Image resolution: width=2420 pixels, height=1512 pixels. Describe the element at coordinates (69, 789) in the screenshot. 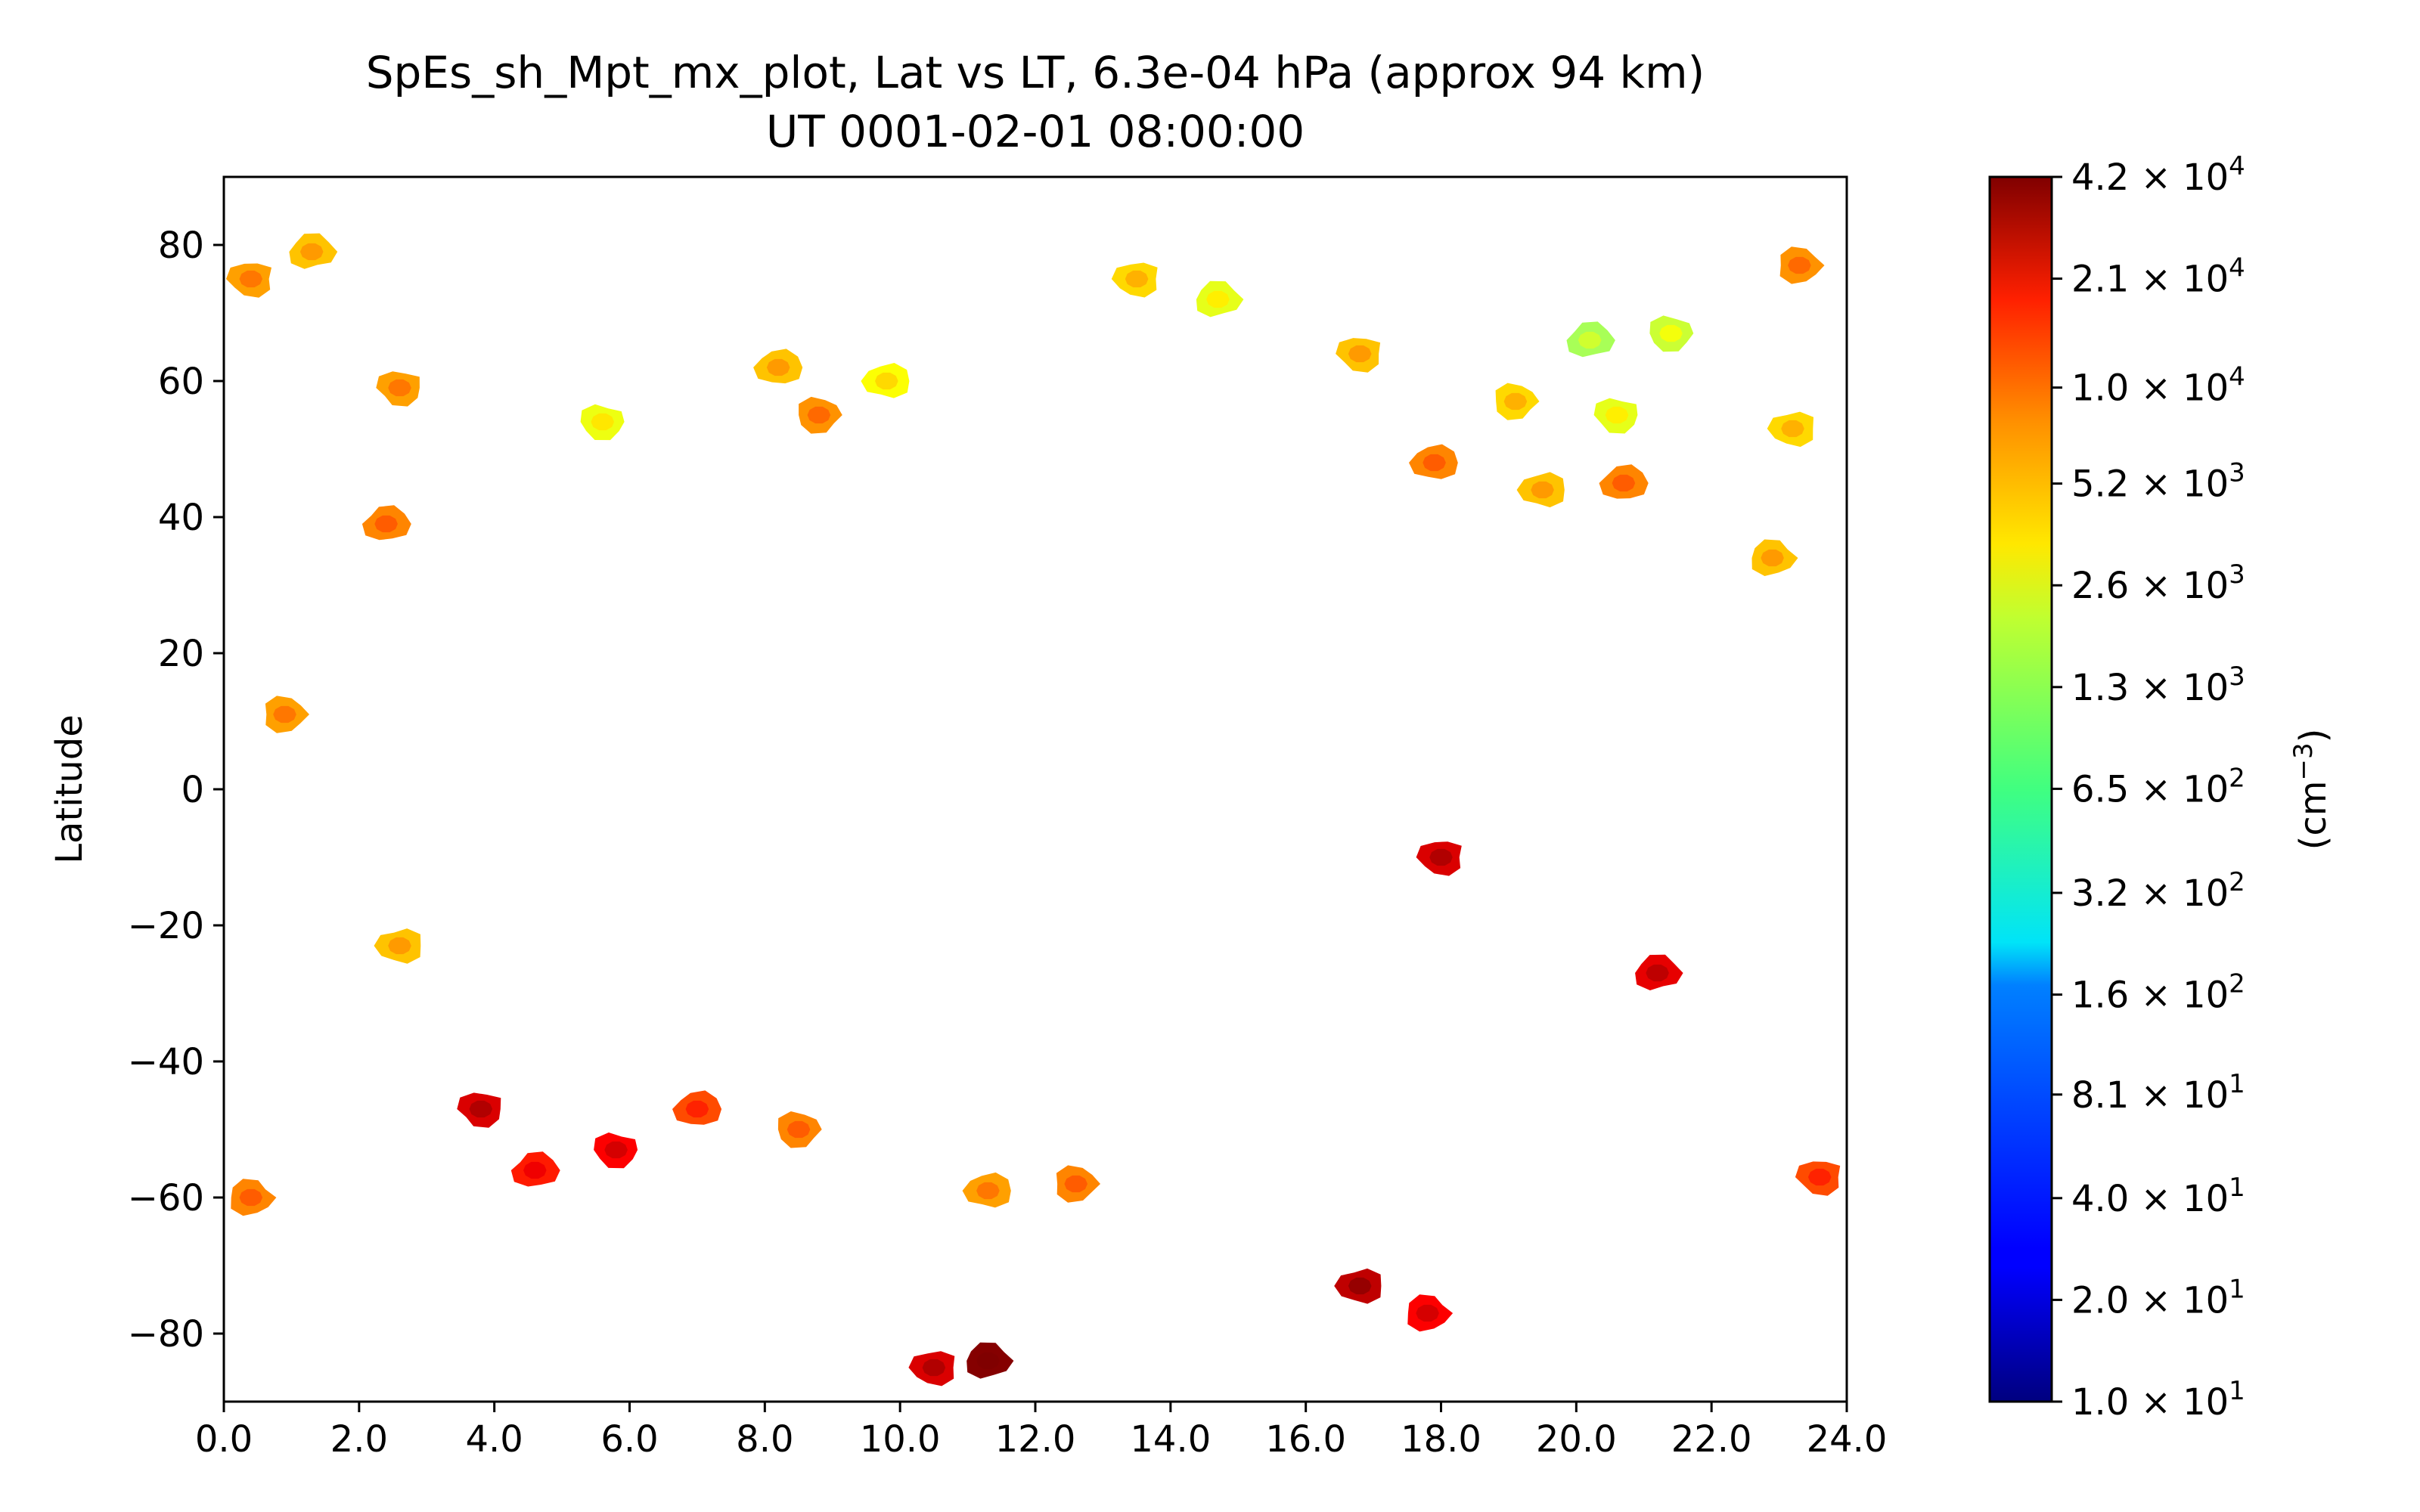

I see `y-axis-label: Latitude` at that location.